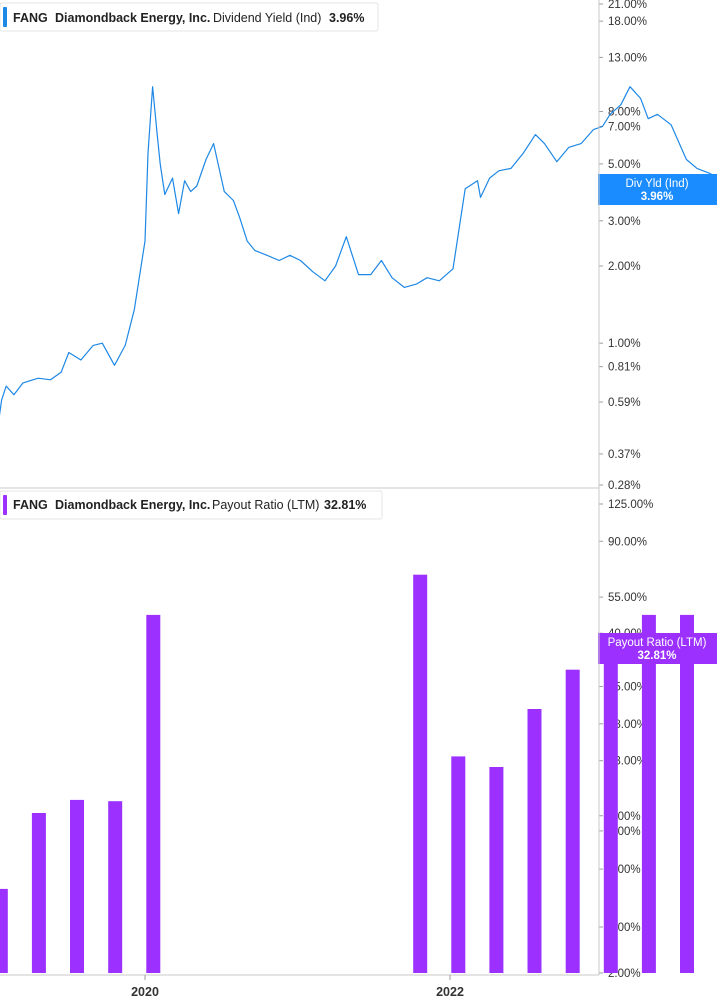  What do you see at coordinates (630, 505) in the screenshot?
I see `y-tick-label: 125.00%` at bounding box center [630, 505].